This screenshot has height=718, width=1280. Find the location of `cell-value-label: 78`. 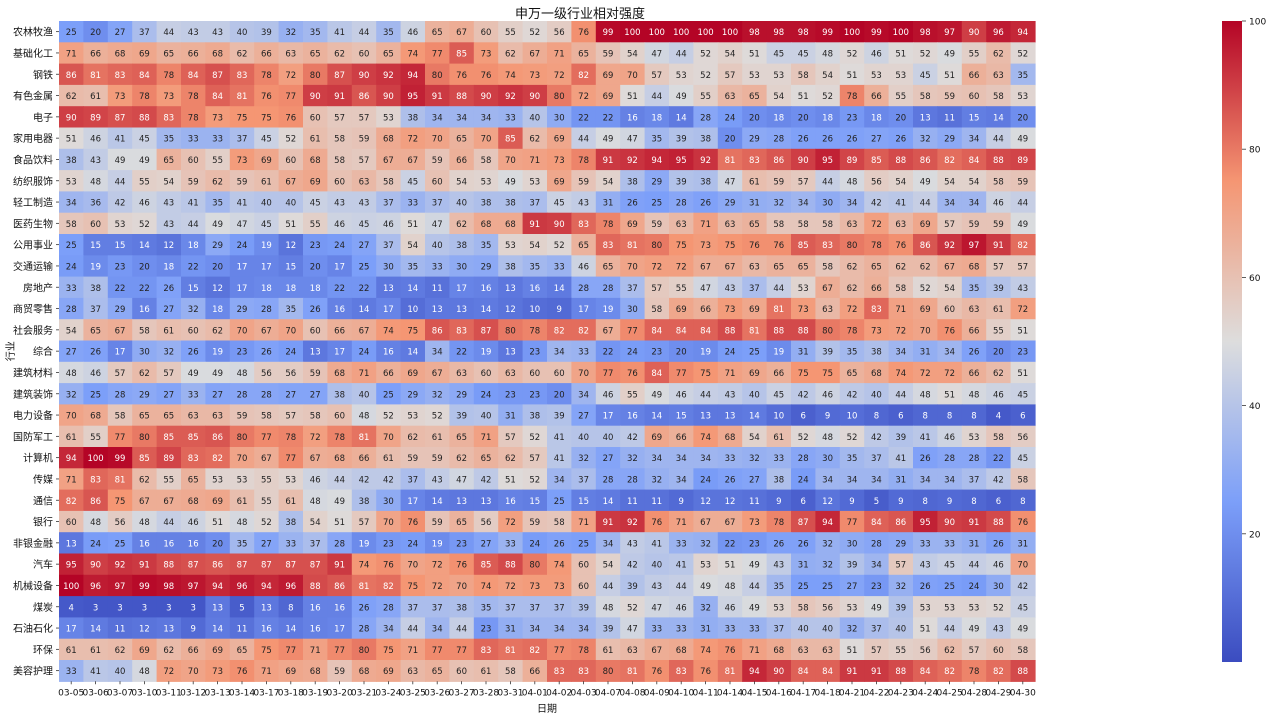

cell-value-label: 78 is located at coordinates (290, 438).